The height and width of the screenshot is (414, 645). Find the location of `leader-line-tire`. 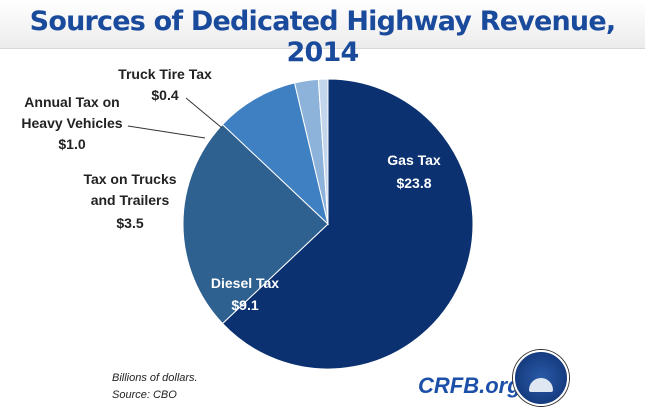

leader-line-tire is located at coordinates (204, 113).